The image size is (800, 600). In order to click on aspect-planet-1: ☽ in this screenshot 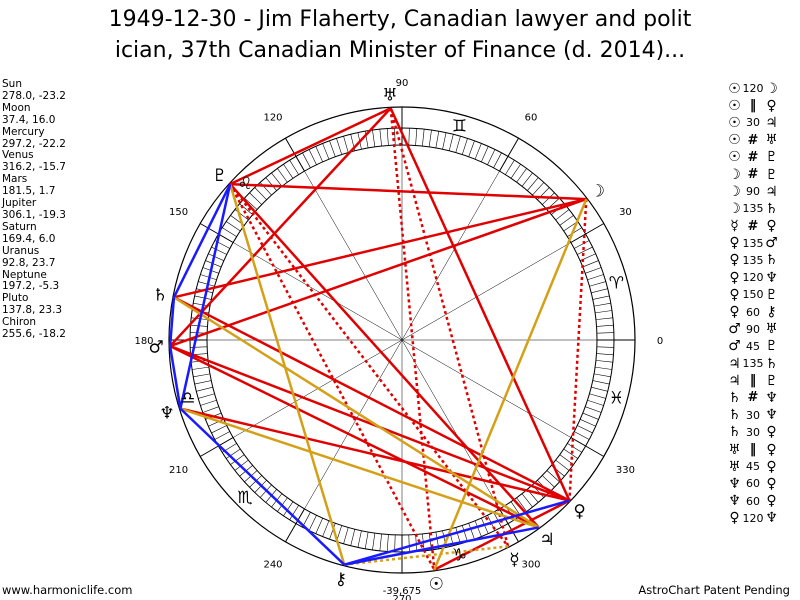, I will do `click(734, 208)`.